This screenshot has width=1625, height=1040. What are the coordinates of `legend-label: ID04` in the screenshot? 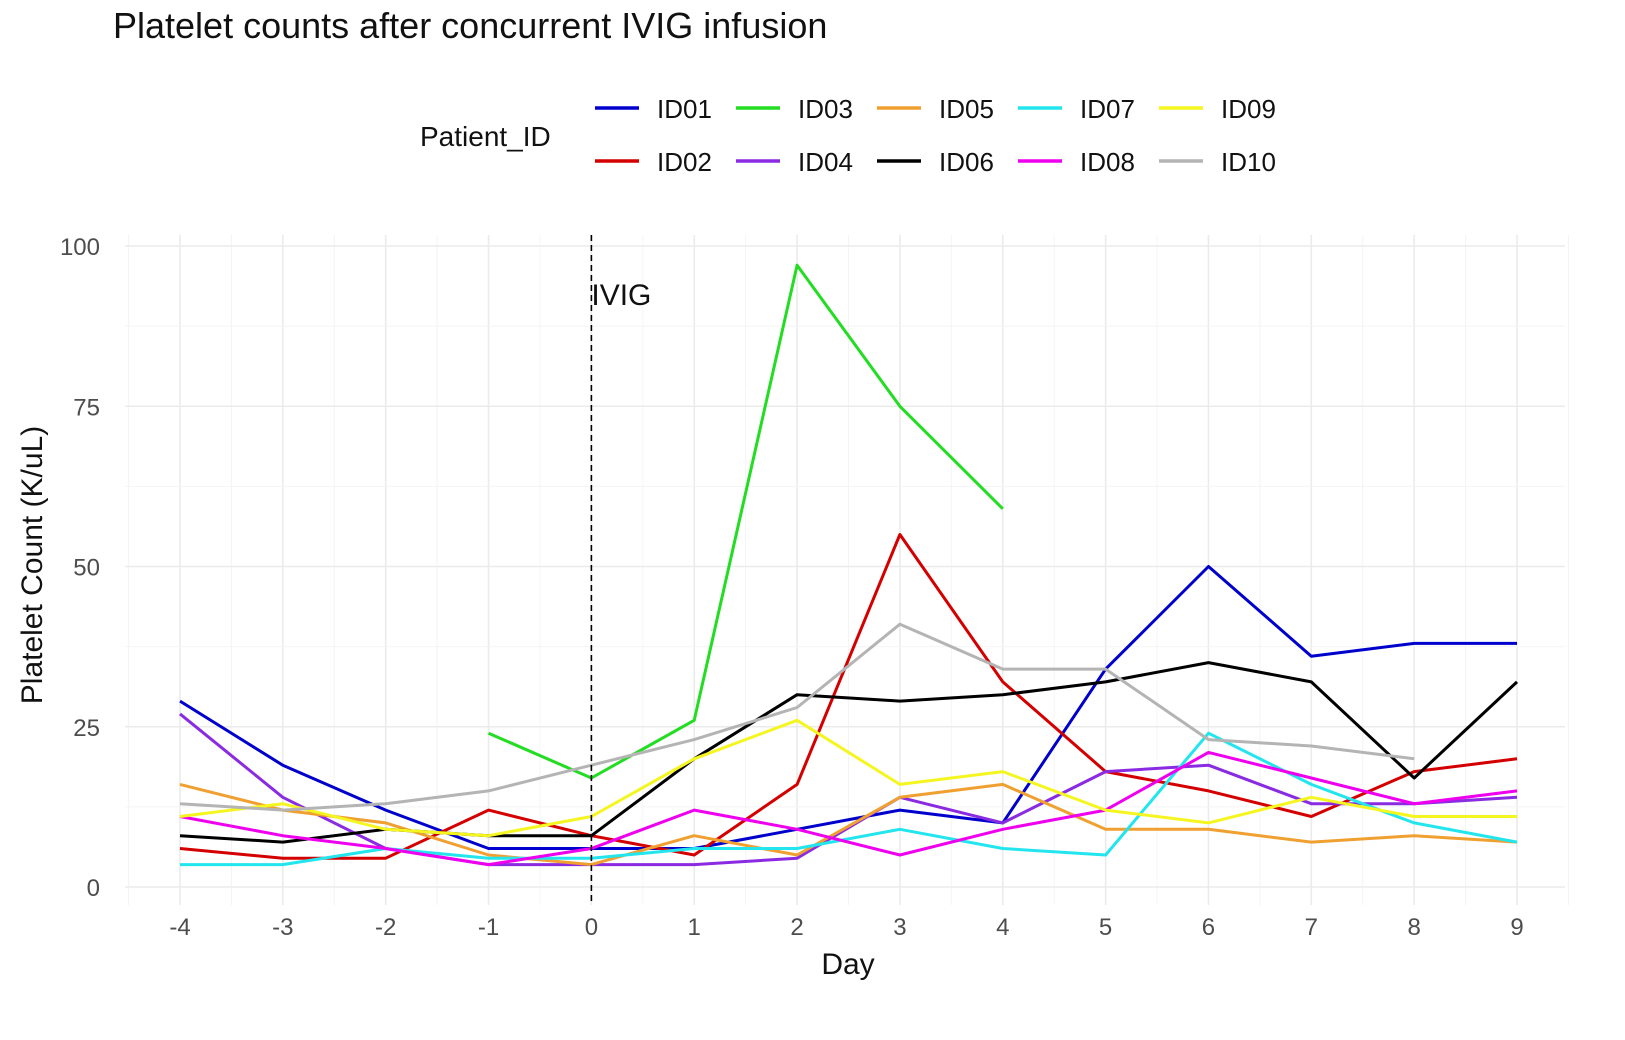 It's located at (825, 162).